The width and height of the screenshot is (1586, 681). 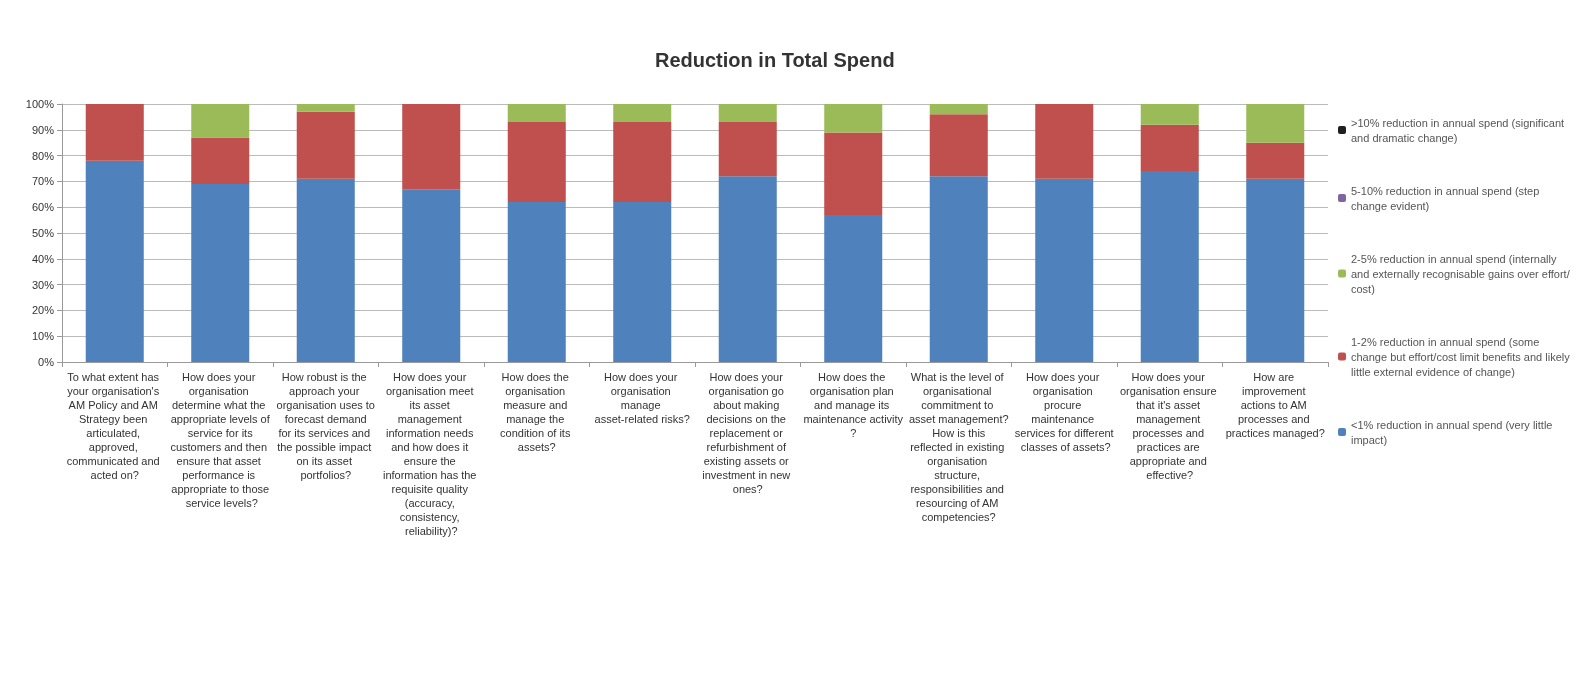 What do you see at coordinates (1447, 198) in the screenshot?
I see `legend-label: 5-10% reduction in annual spend (step change evident)` at bounding box center [1447, 198].